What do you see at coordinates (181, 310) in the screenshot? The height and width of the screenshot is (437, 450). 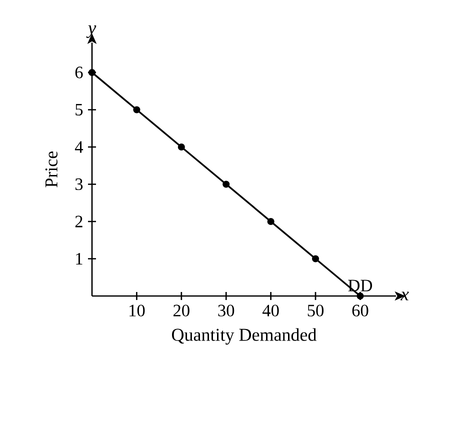 I see `x-tick-label: 20` at bounding box center [181, 310].